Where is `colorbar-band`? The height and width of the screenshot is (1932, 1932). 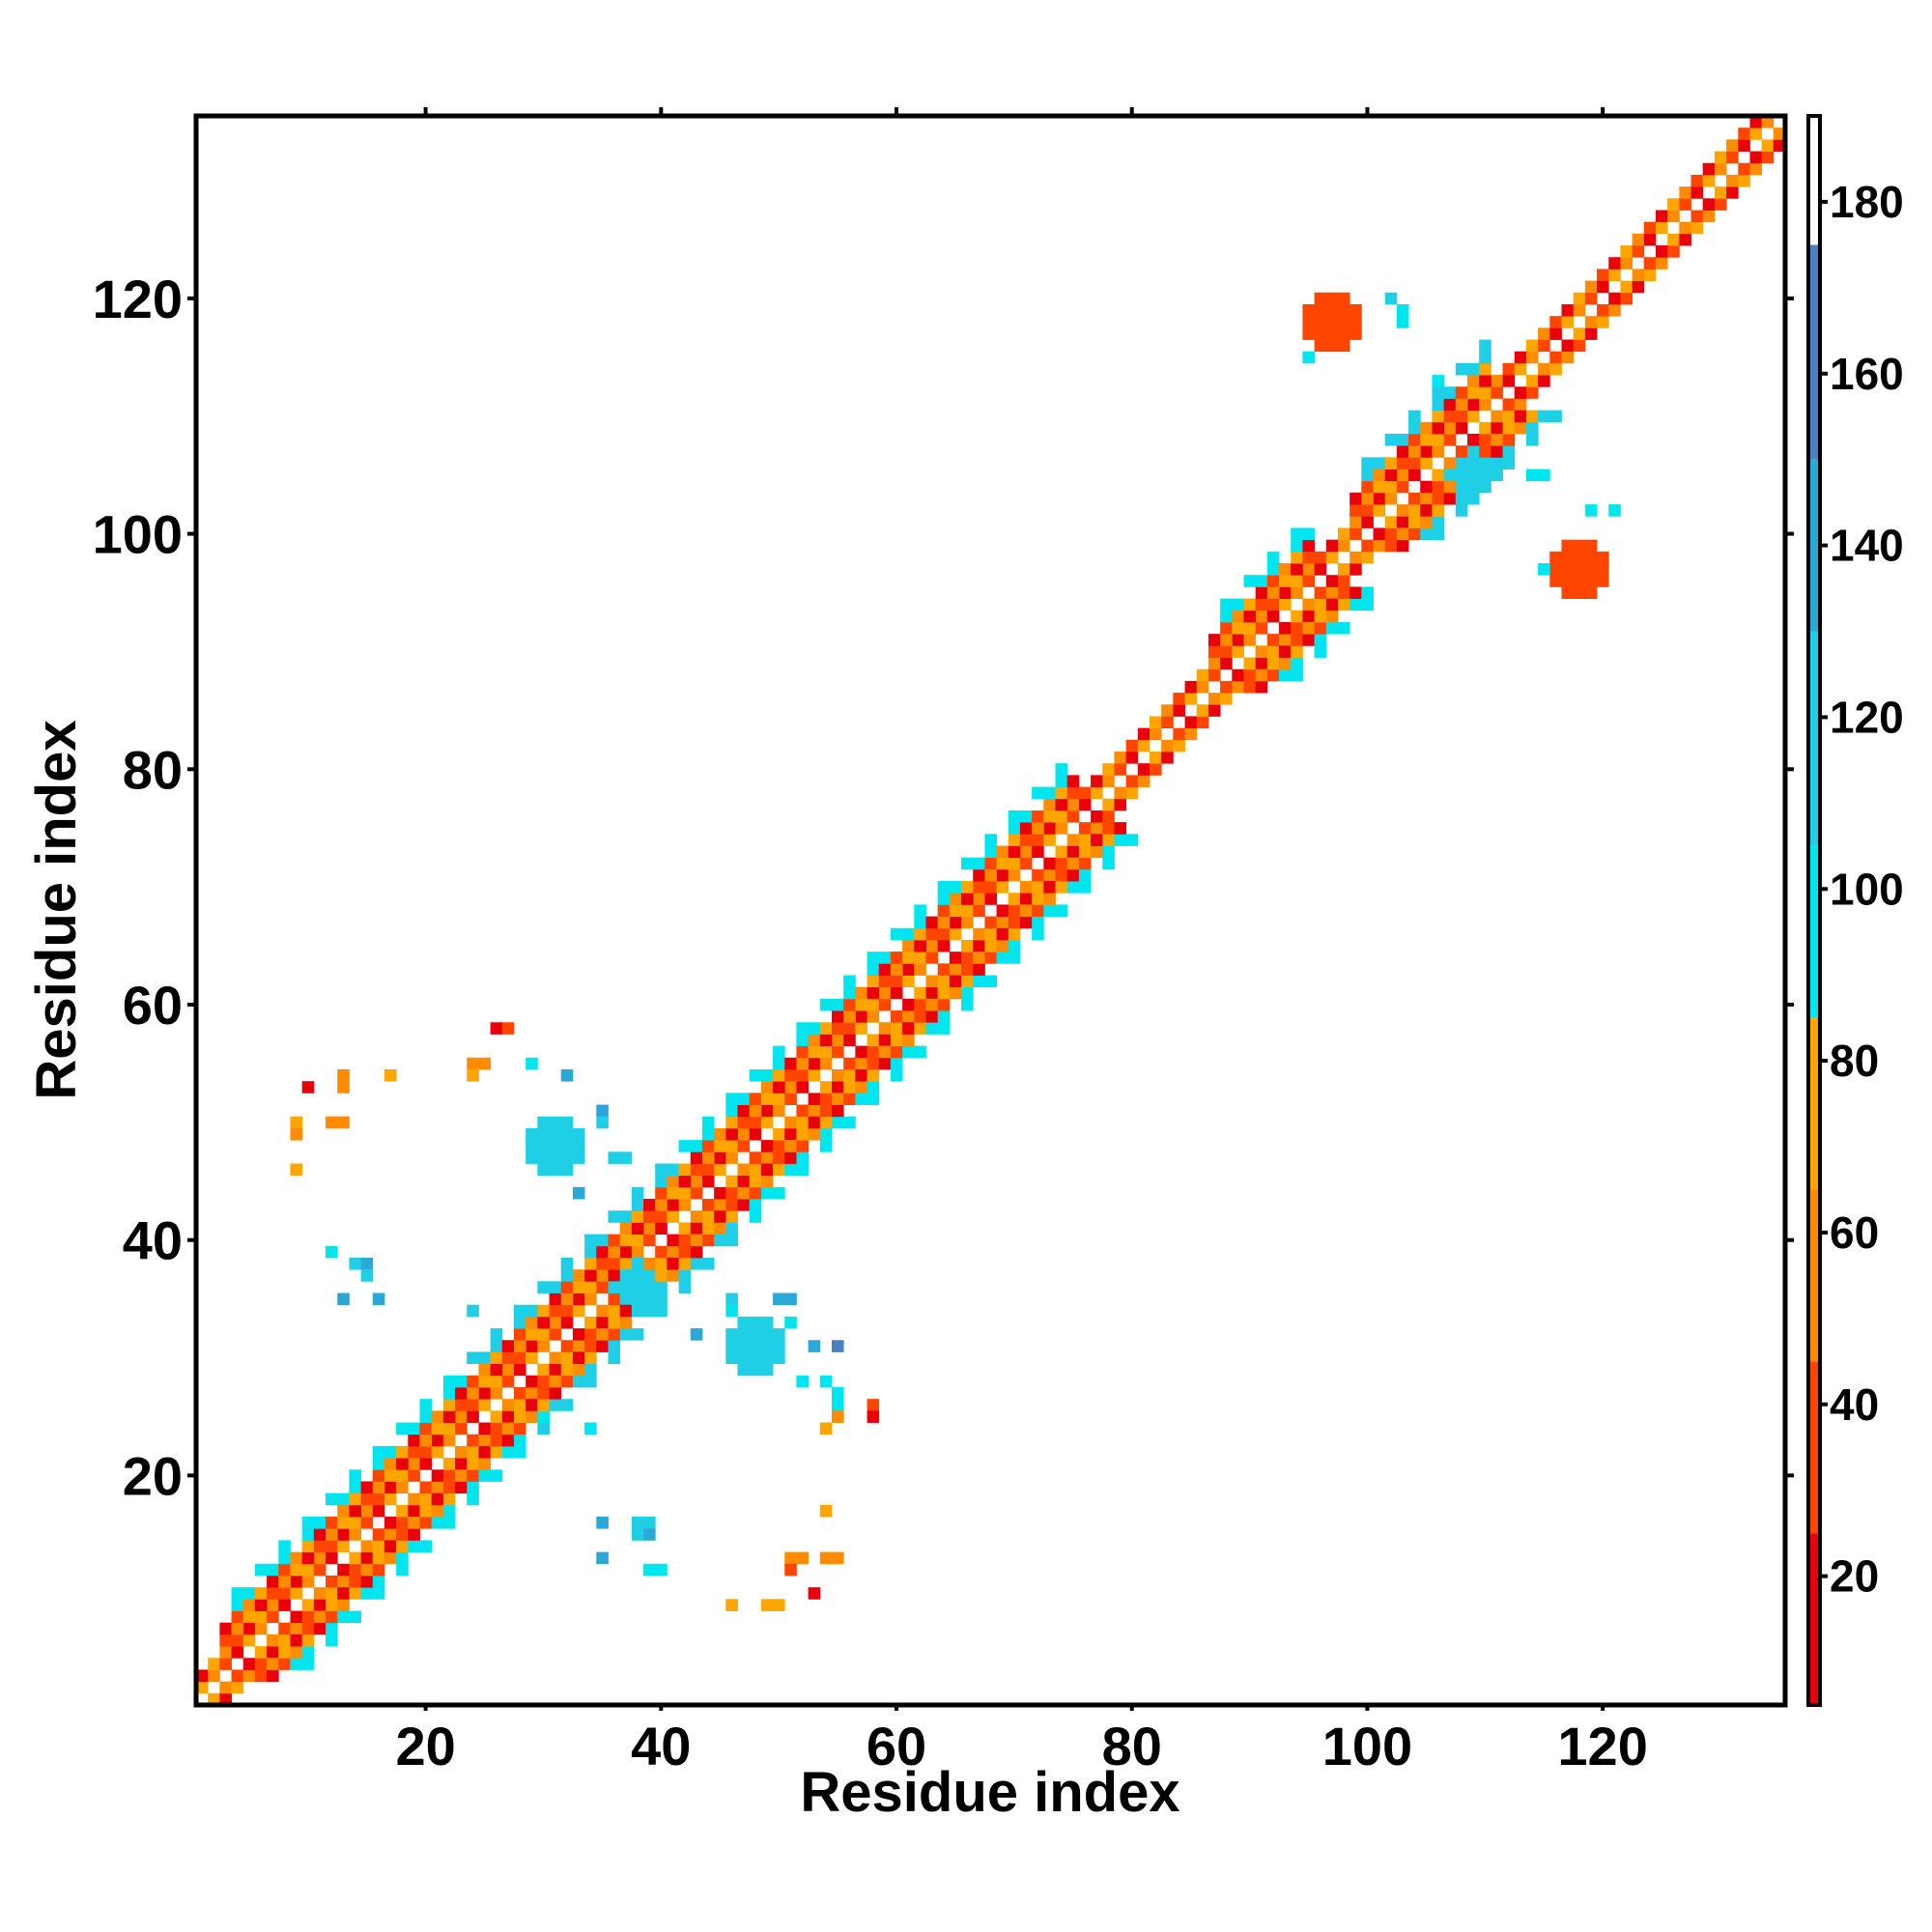
colorbar-band is located at coordinates (1814, 1447).